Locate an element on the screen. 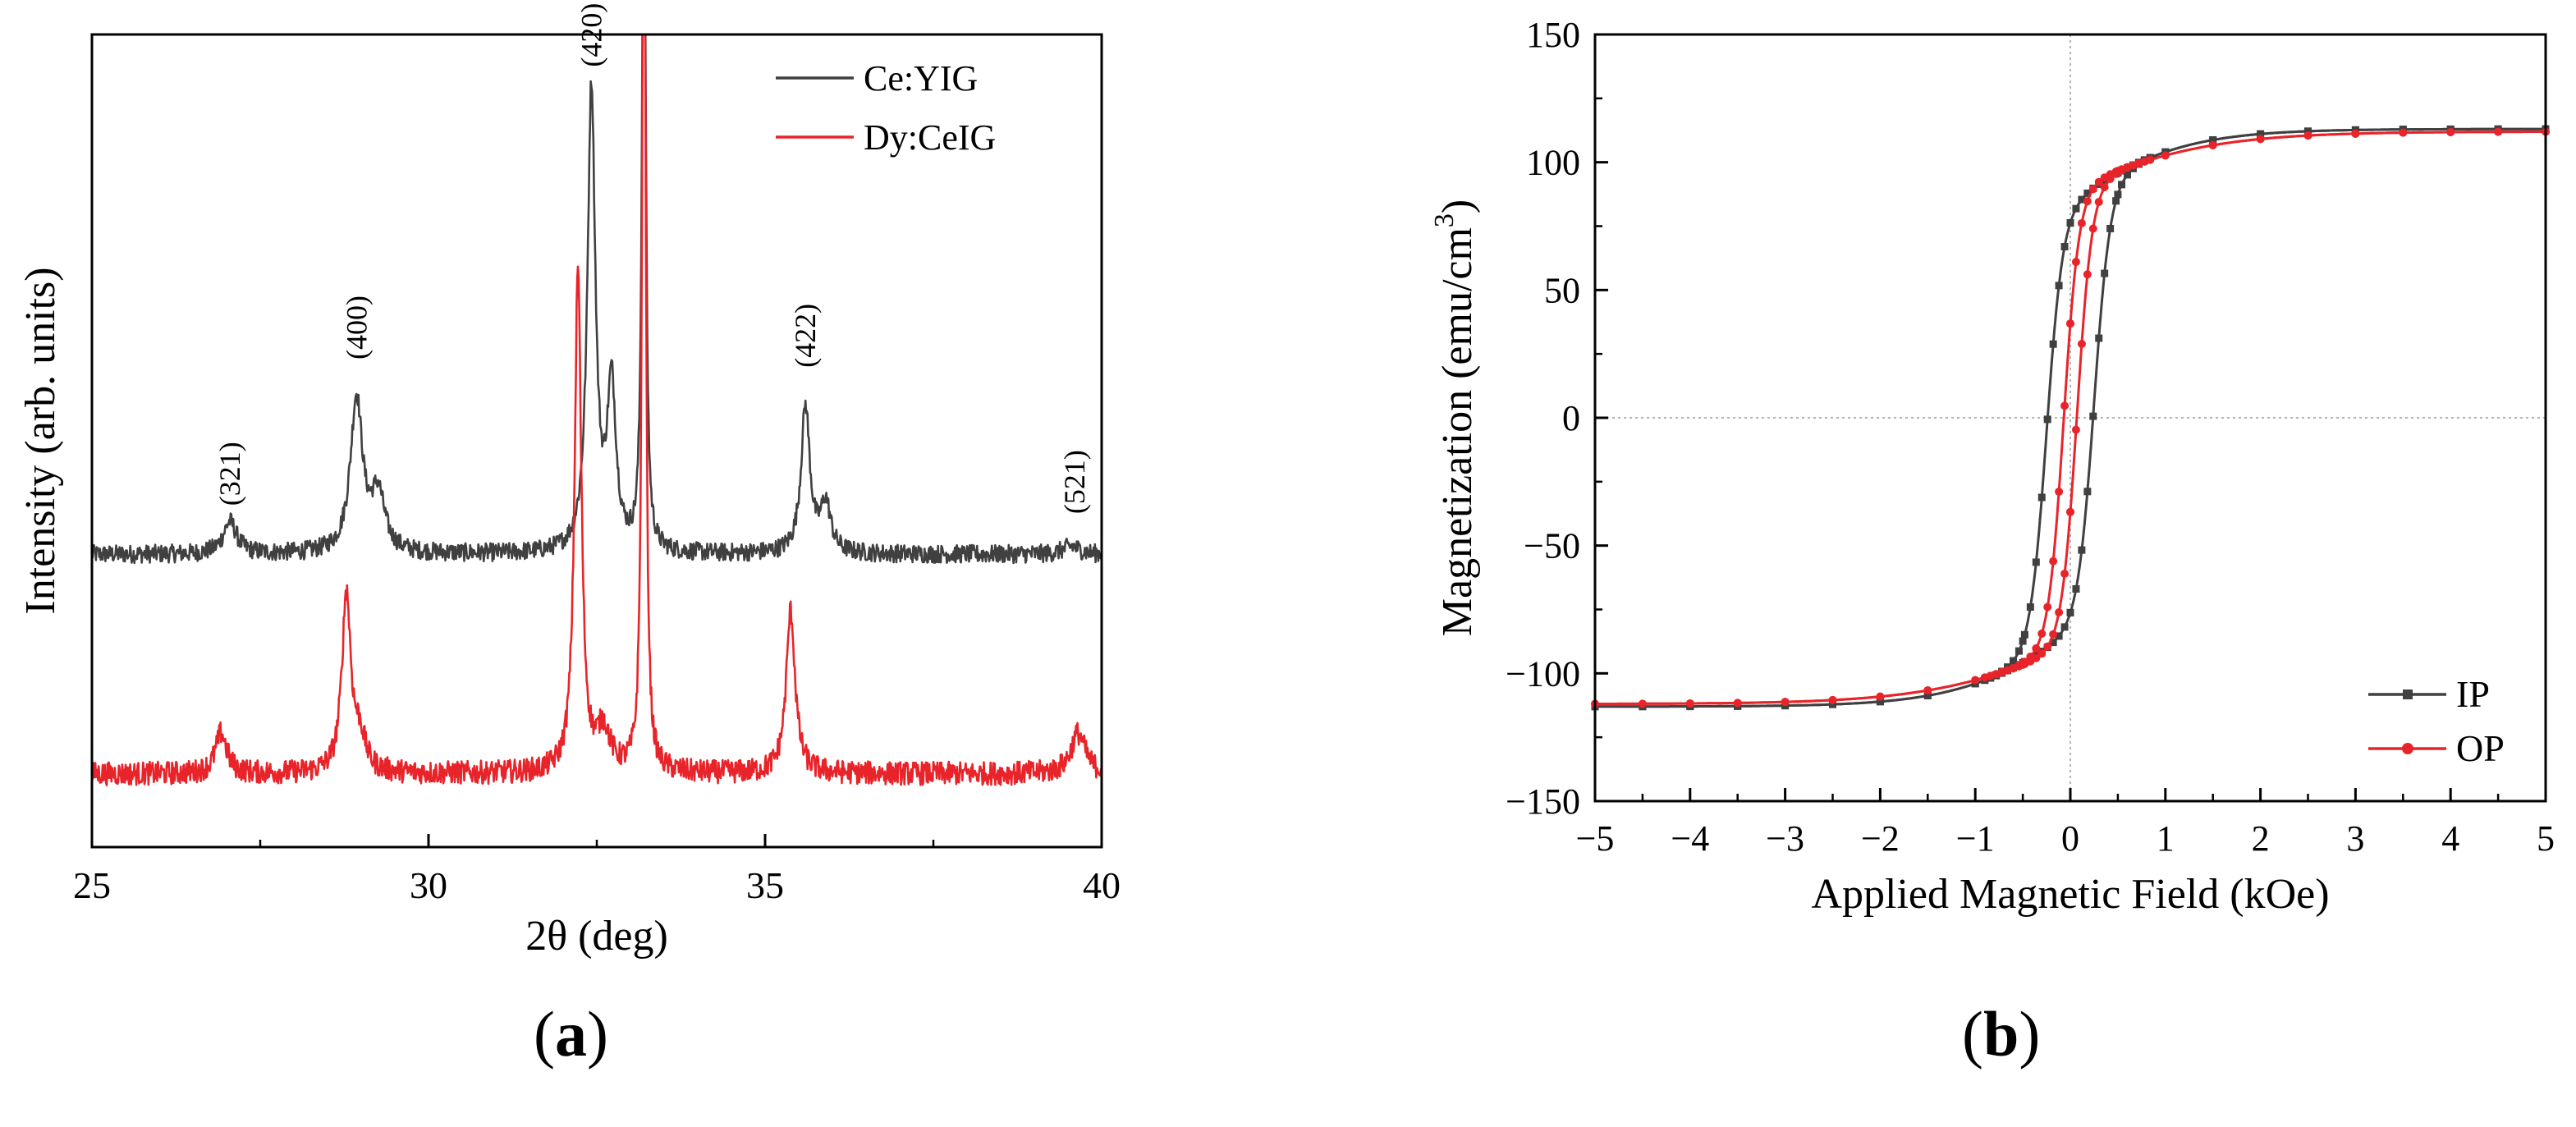 The height and width of the screenshot is (1127, 2576). xrd-peak-annotation: (400) is located at coordinates (356, 327).